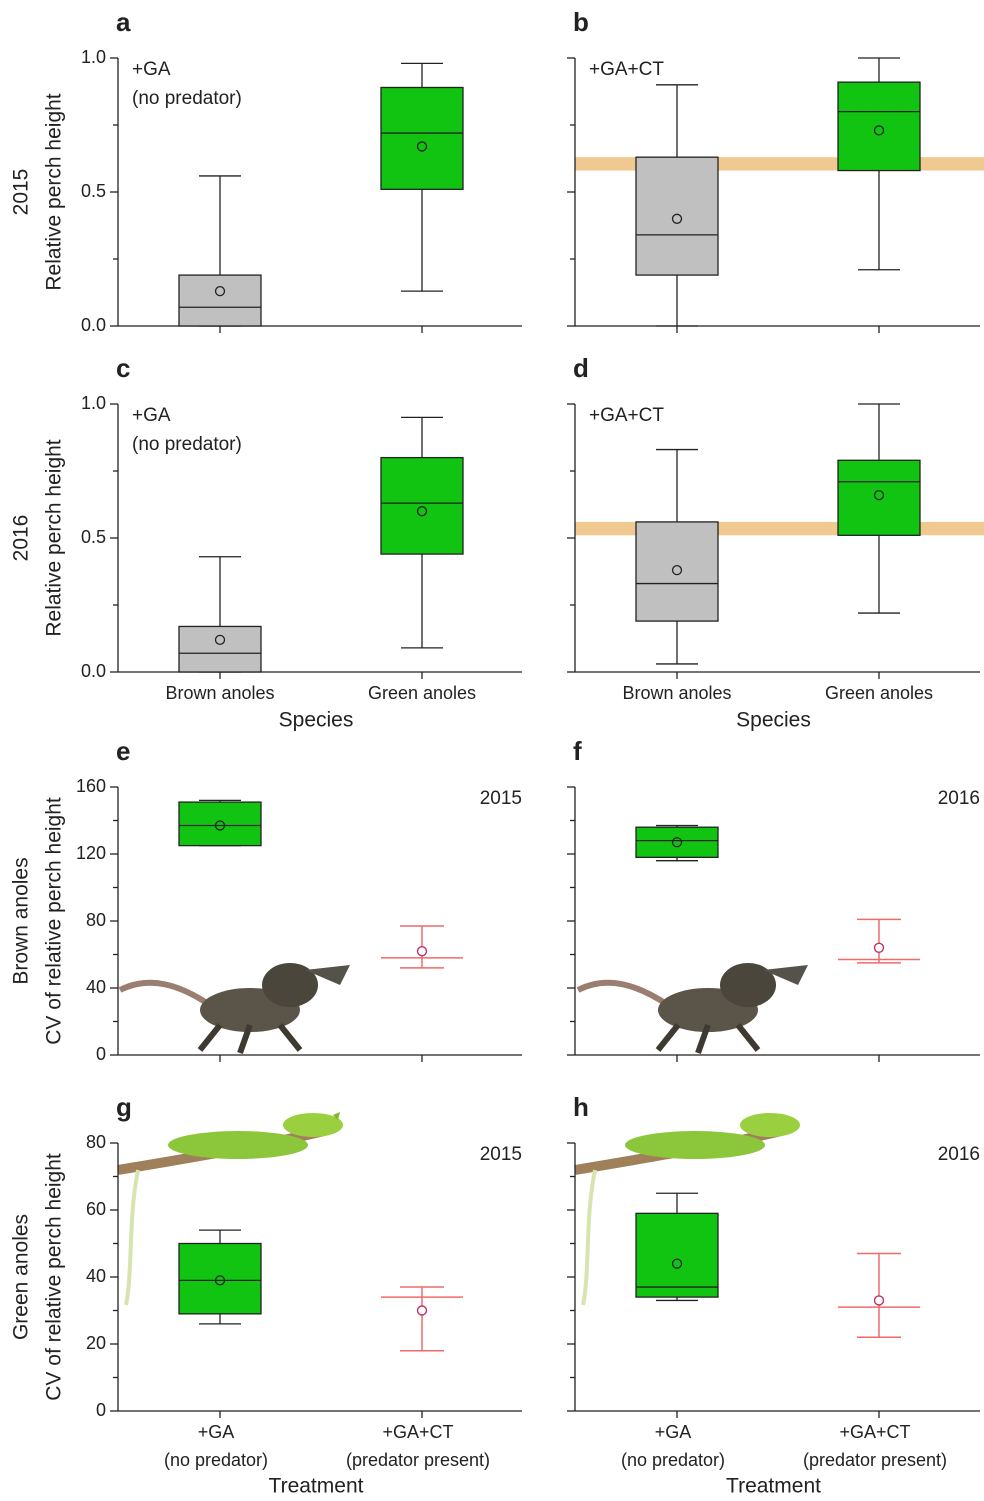  I want to click on panel-letter: b, so click(581, 22).